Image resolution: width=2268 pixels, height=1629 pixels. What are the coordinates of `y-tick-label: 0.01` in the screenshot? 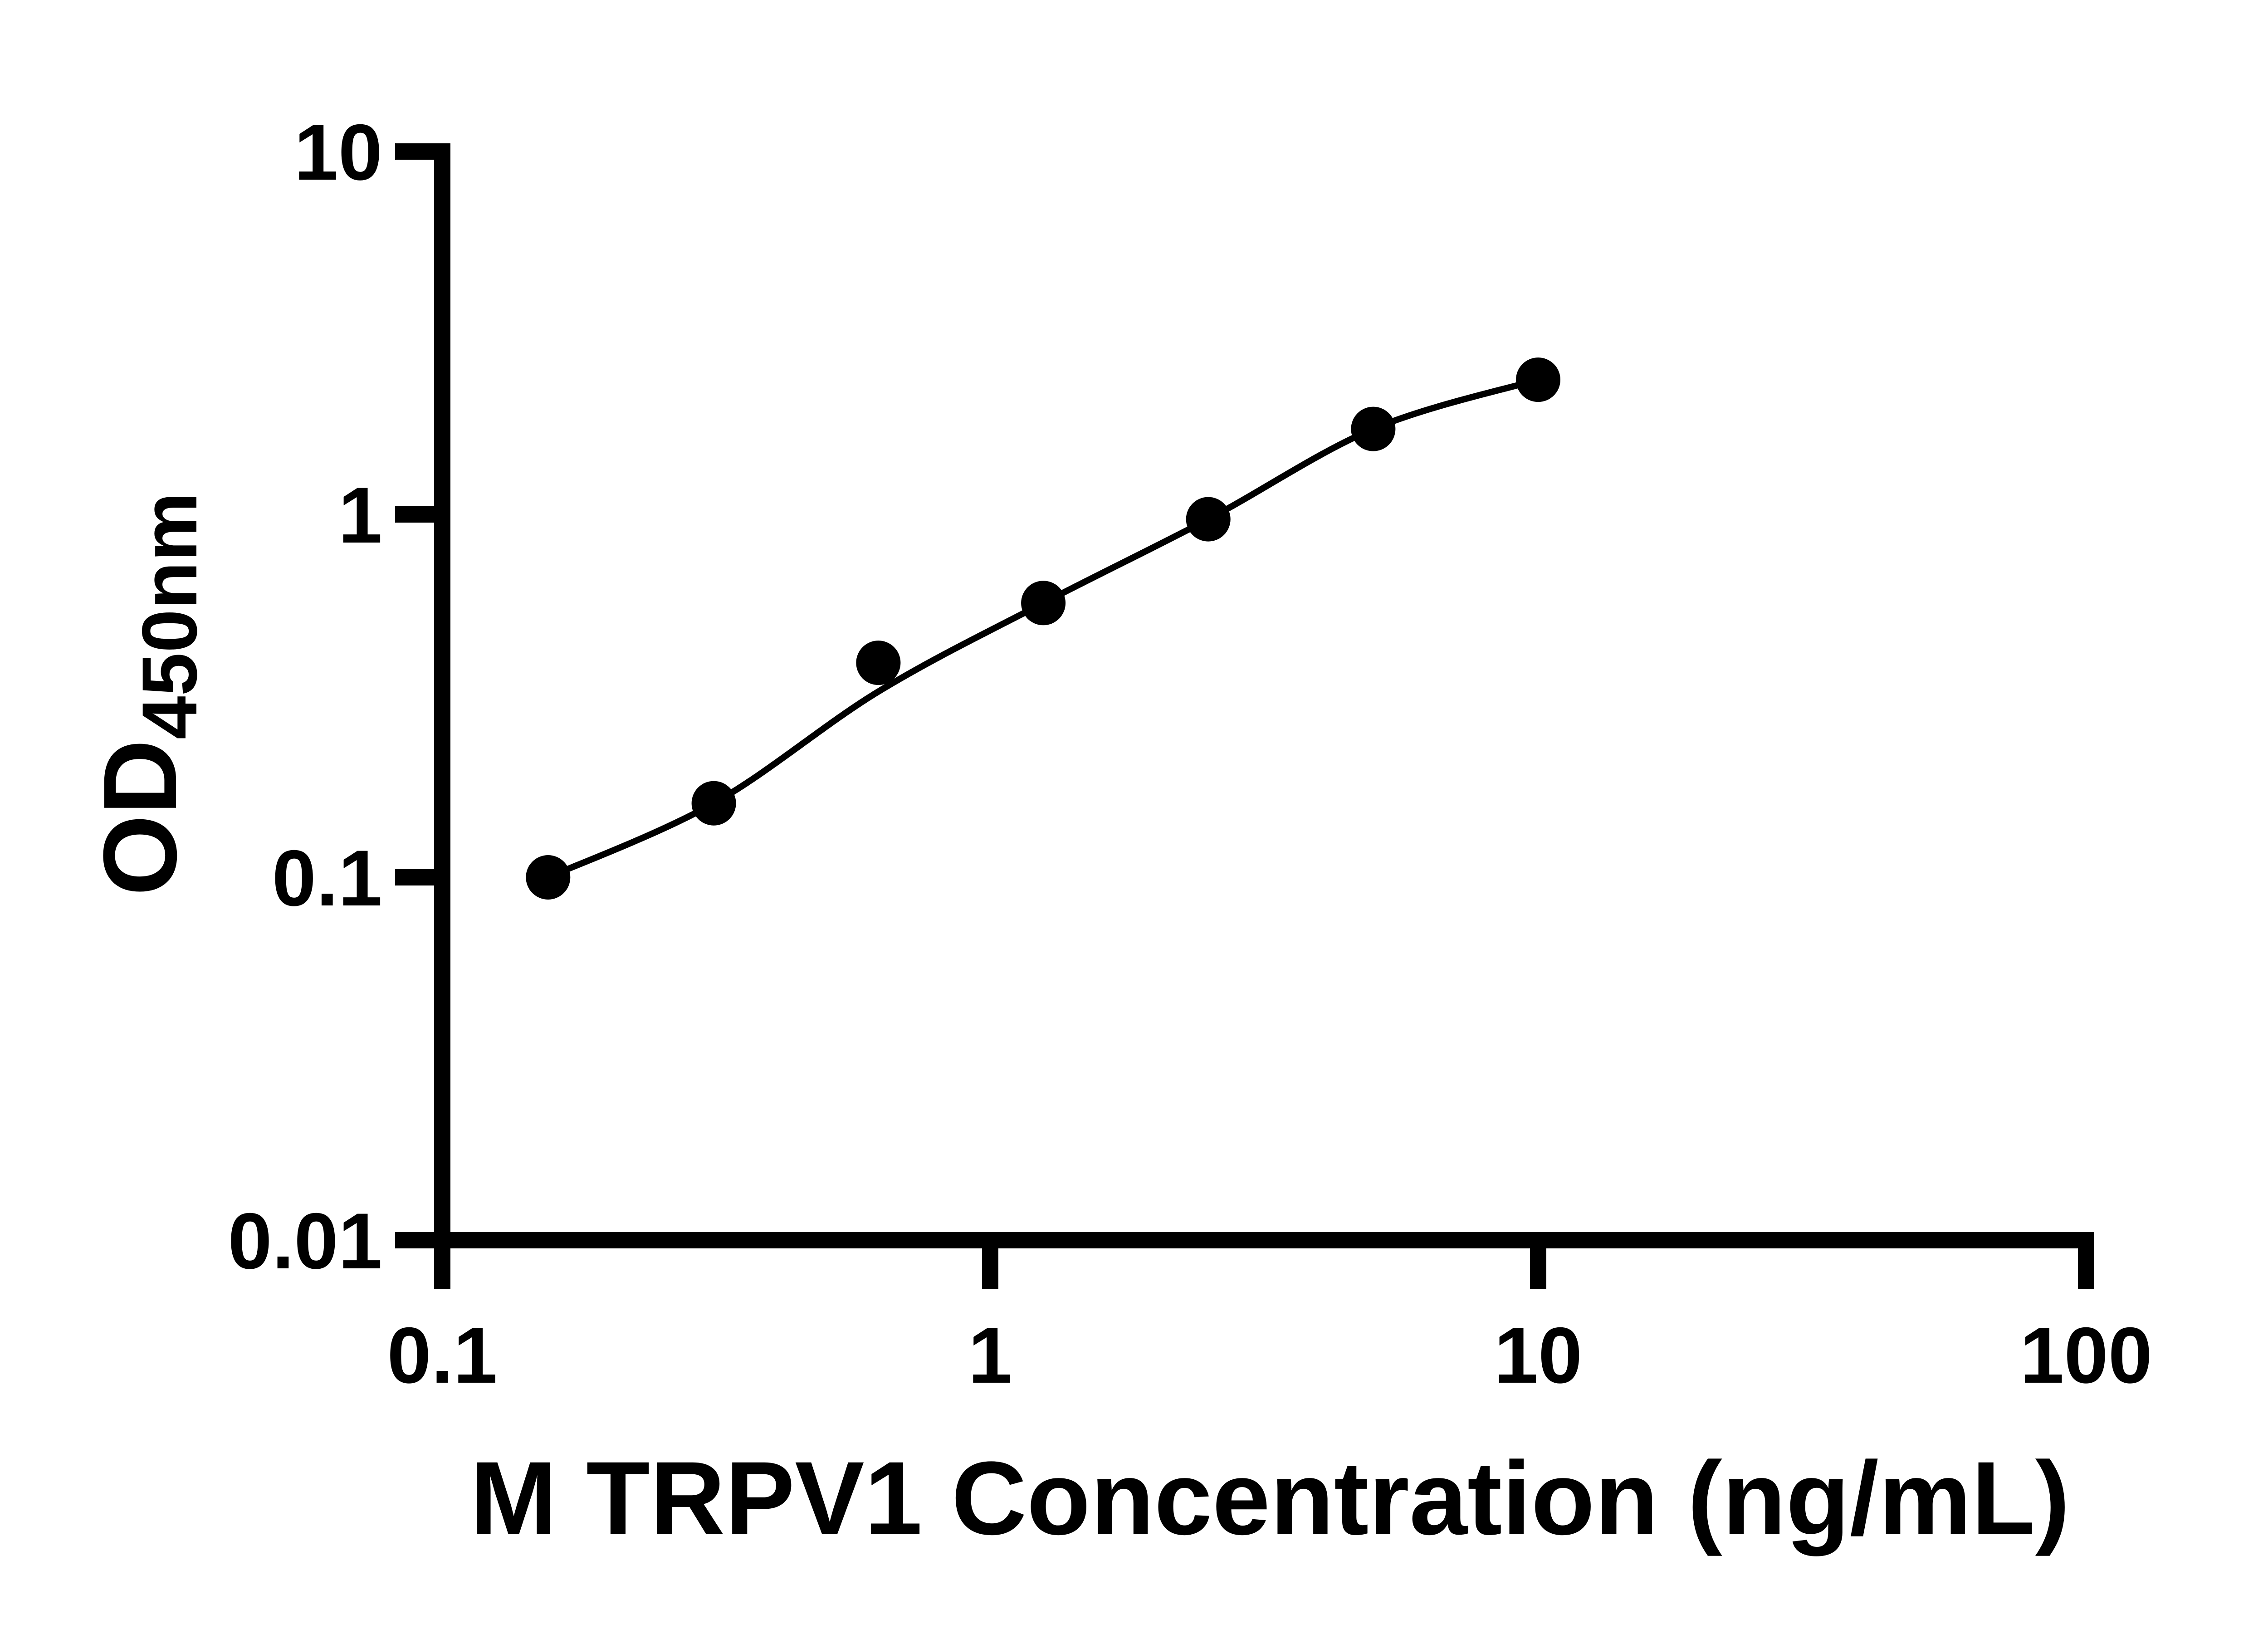 It's located at (305, 1241).